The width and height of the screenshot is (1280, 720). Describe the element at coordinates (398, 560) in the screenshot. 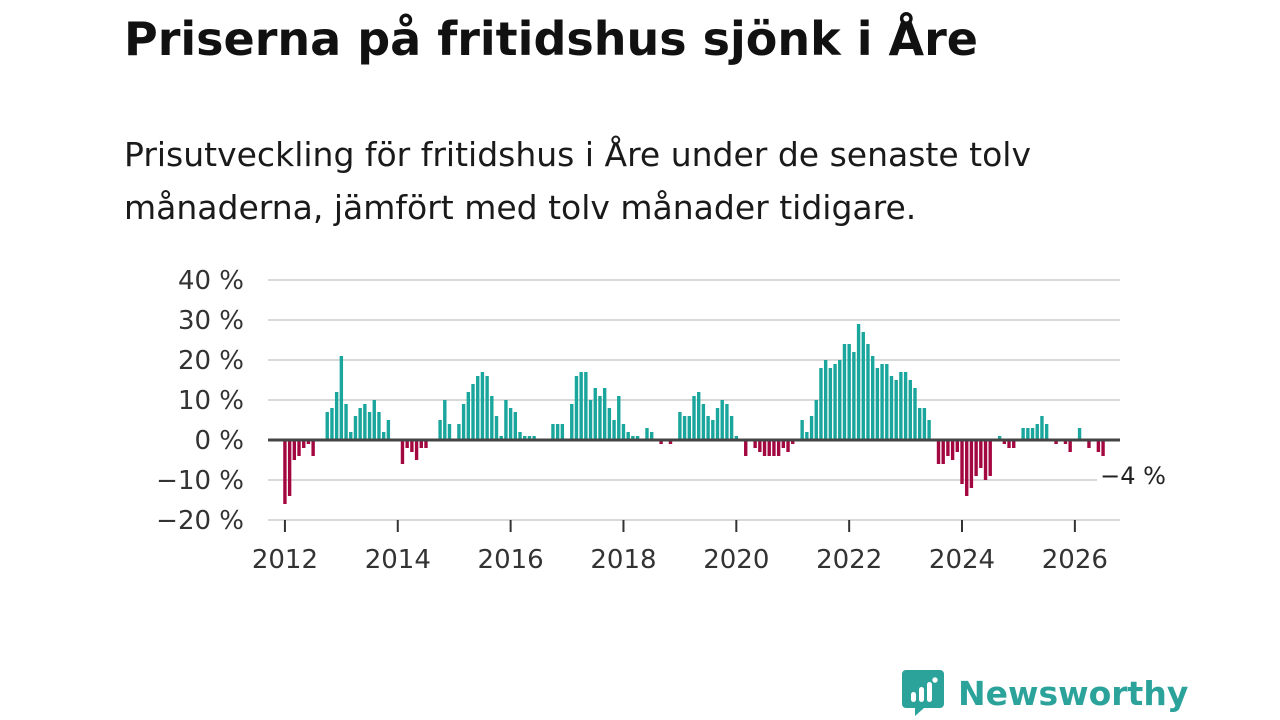

I see `x-tick-label: 2014` at that location.